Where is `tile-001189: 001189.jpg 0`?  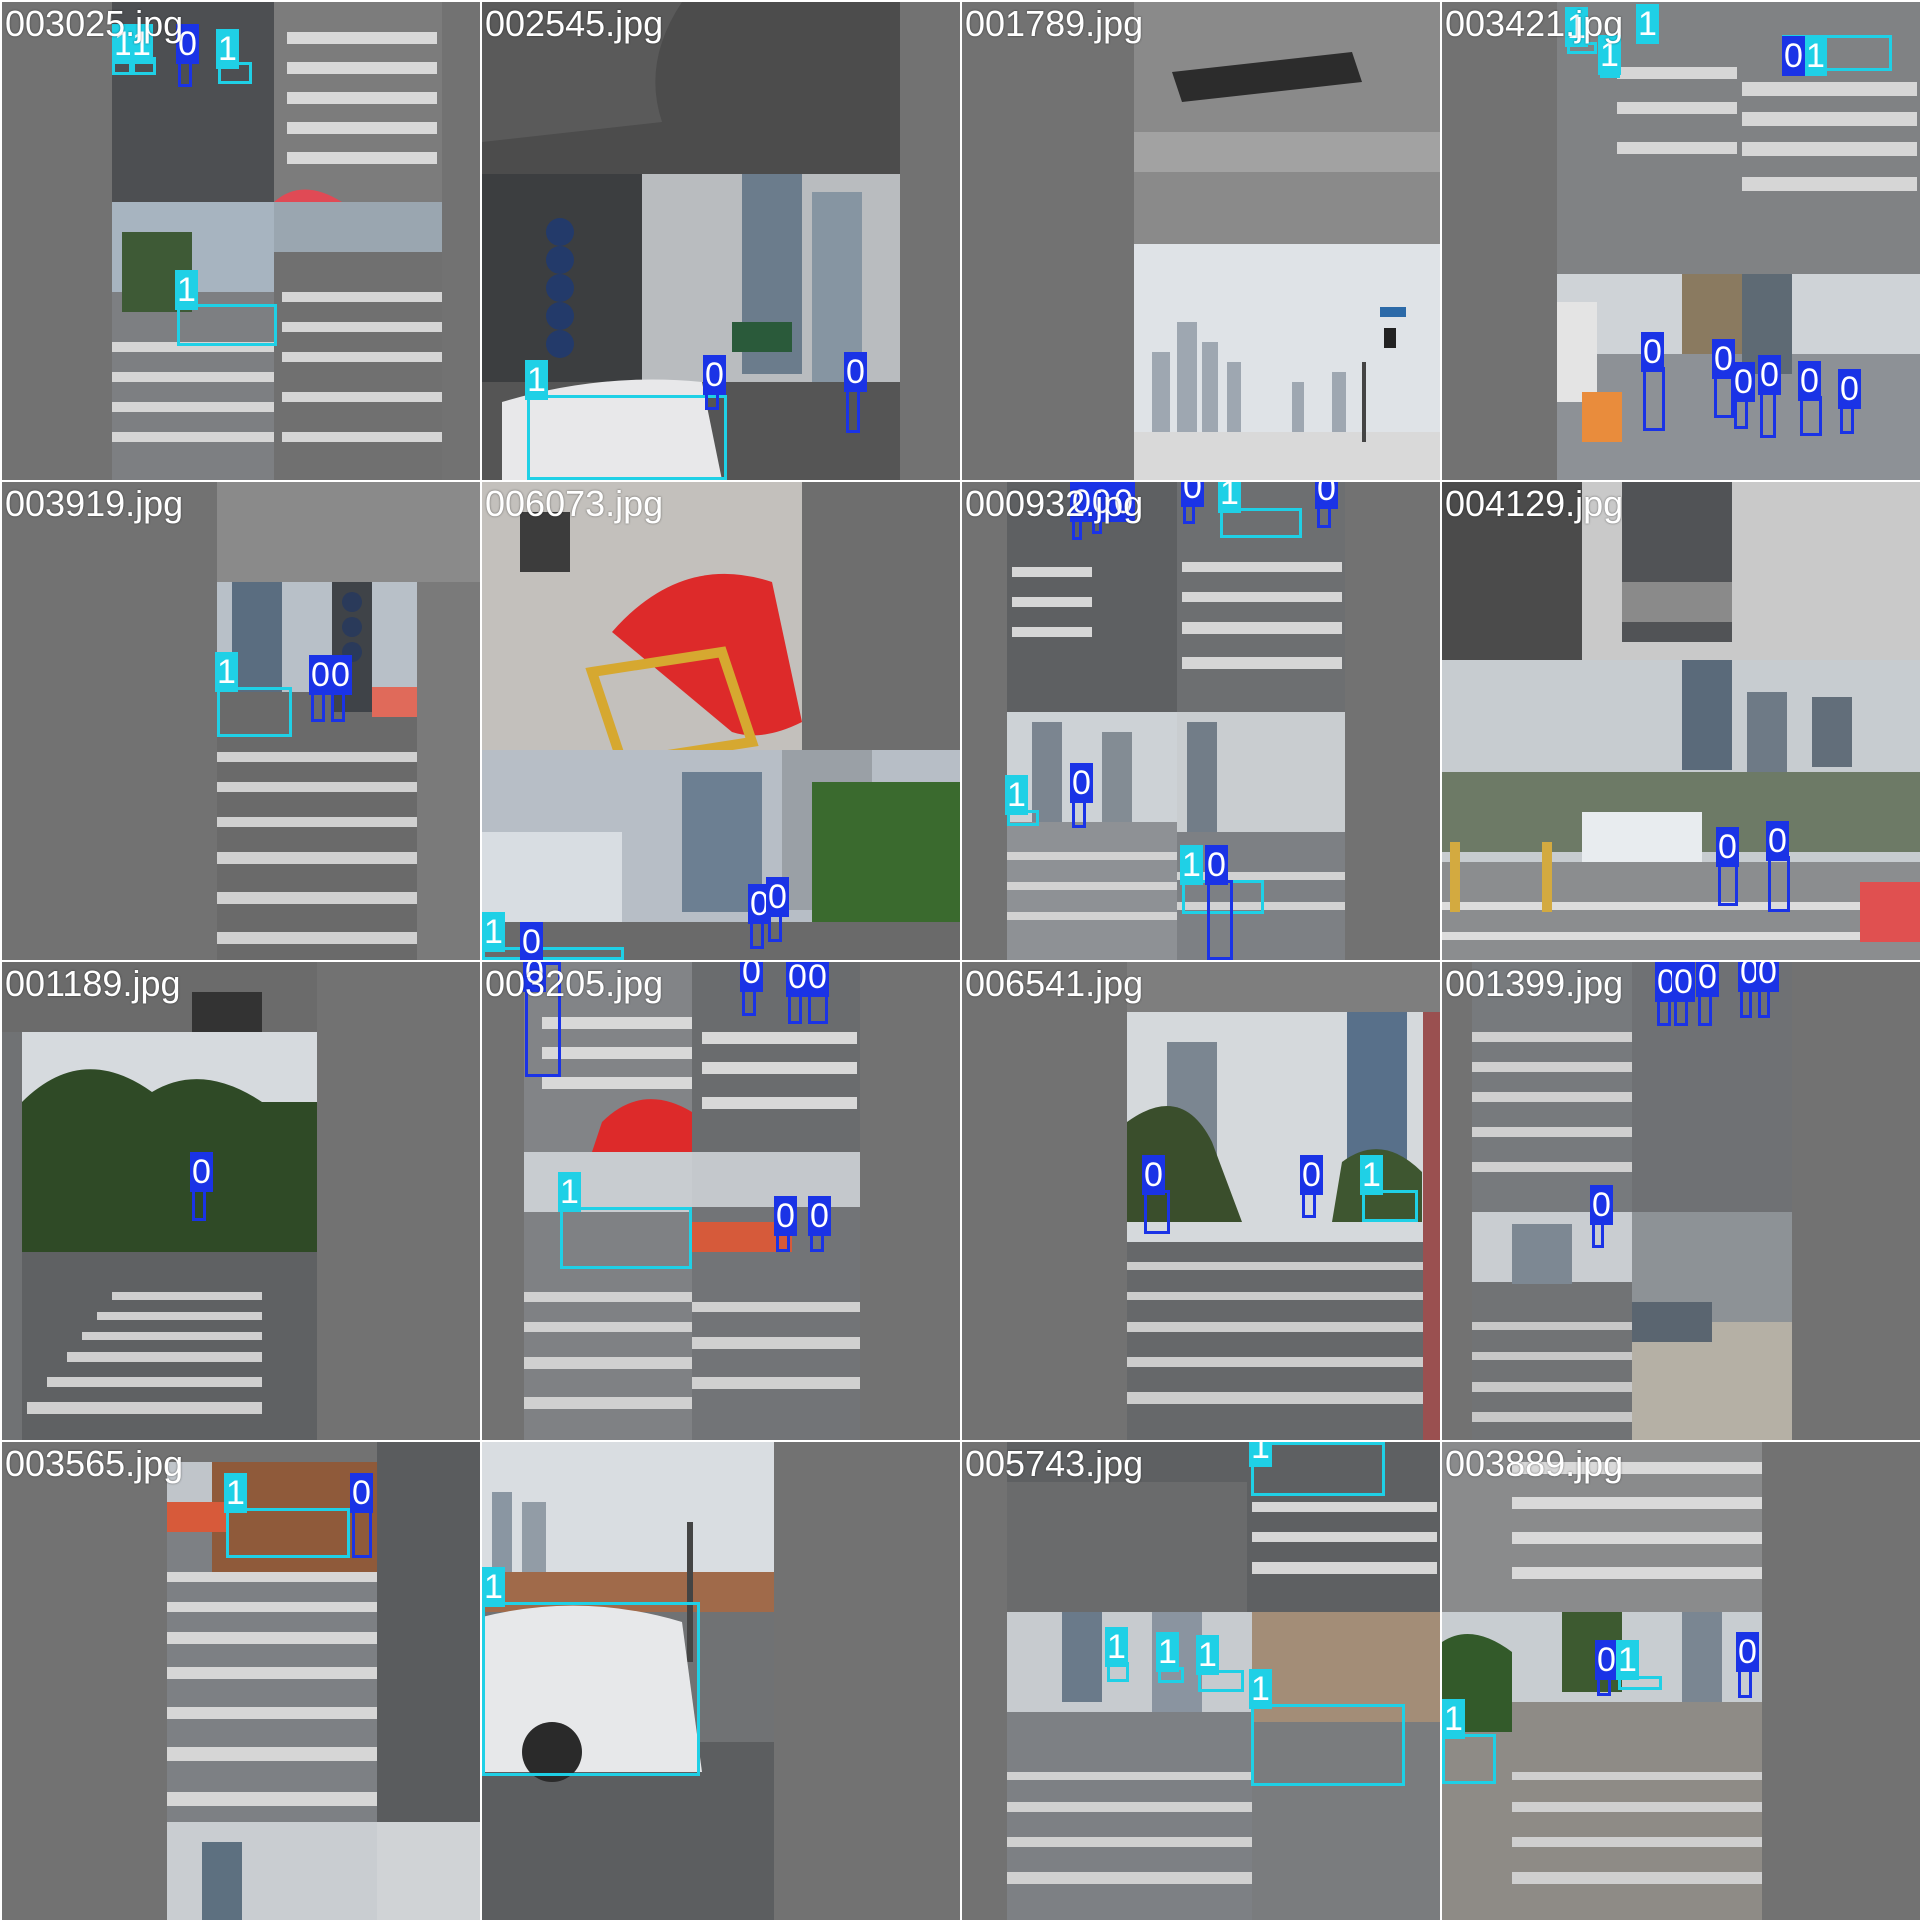 tile-001189: 001189.jpg 0 is located at coordinates (241, 1201).